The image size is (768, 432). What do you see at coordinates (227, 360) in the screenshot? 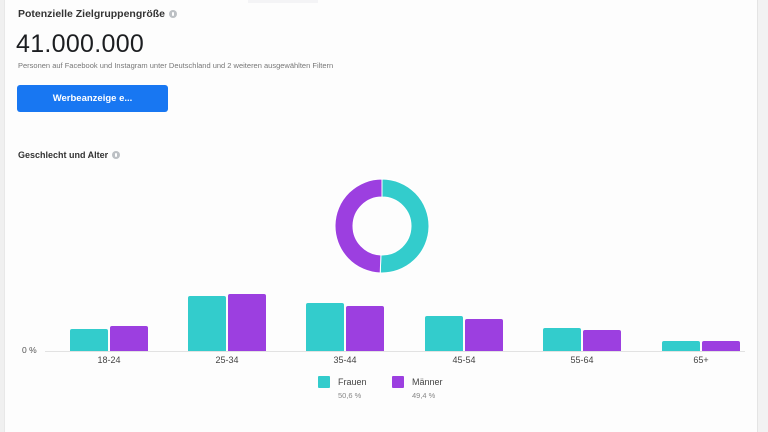
I see `x-axis-label: 25-34` at bounding box center [227, 360].